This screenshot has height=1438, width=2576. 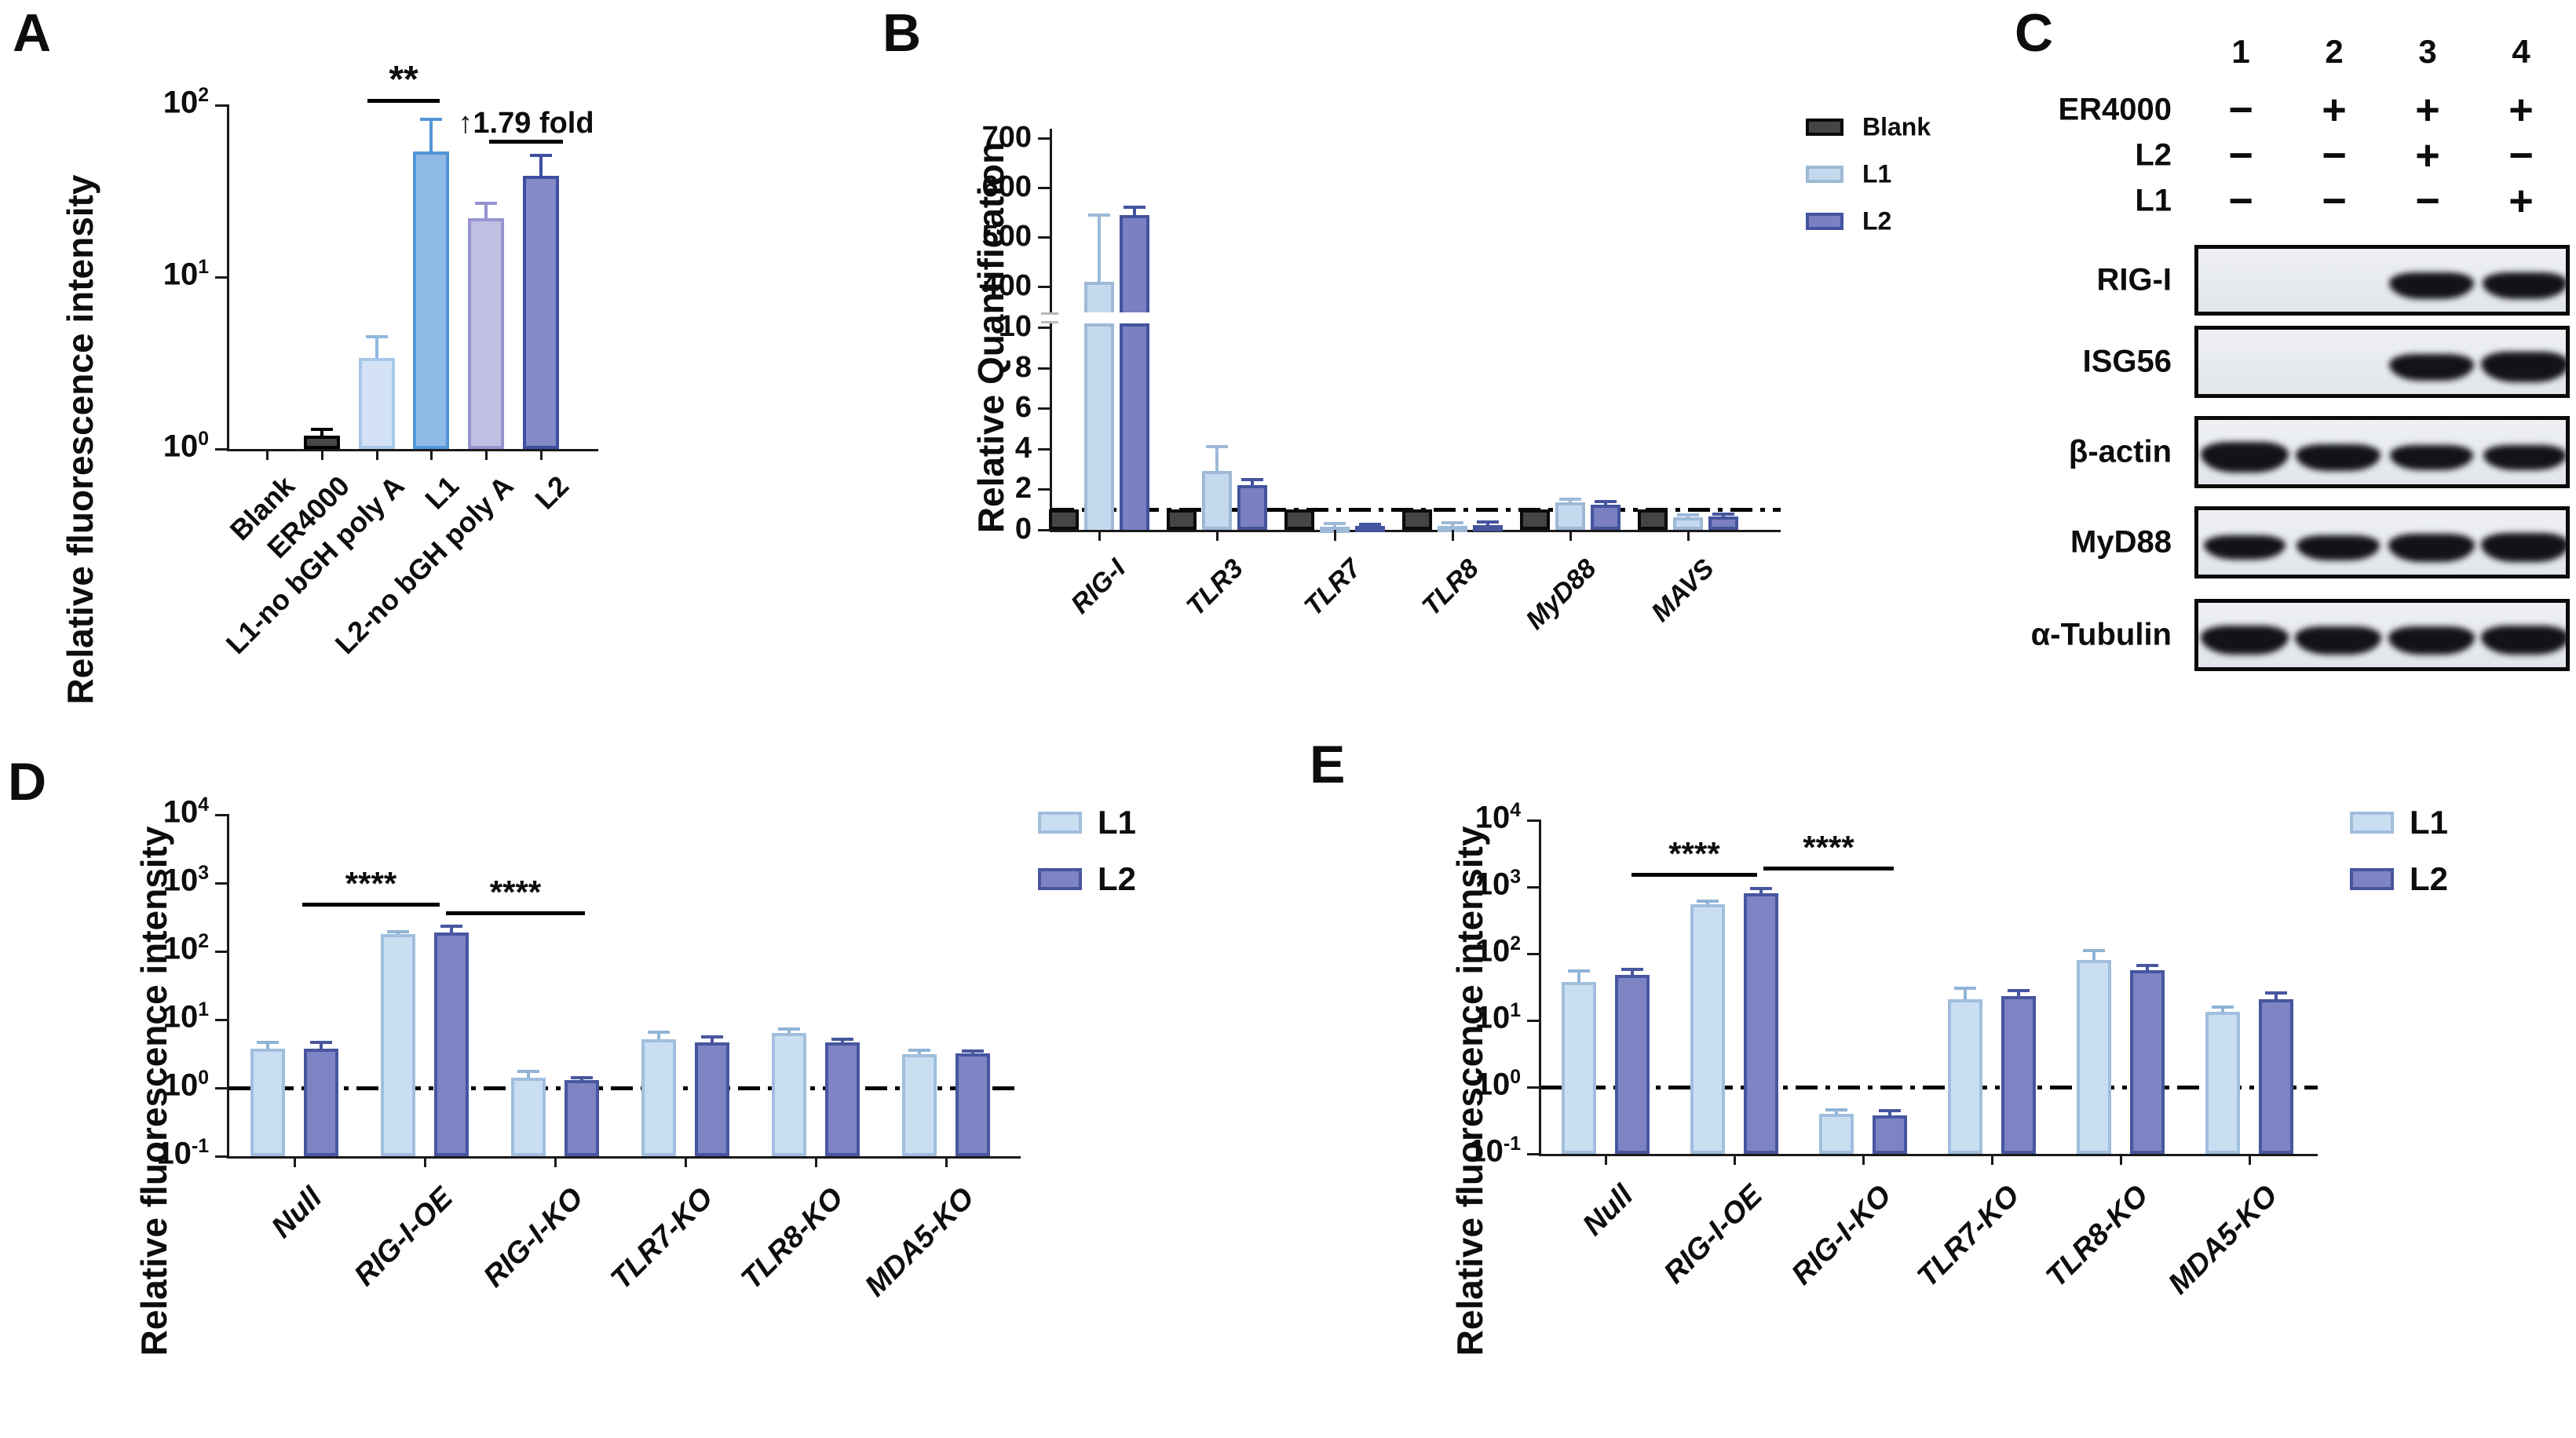 I want to click on x-tick-label: ER4000, so click(x=308, y=516).